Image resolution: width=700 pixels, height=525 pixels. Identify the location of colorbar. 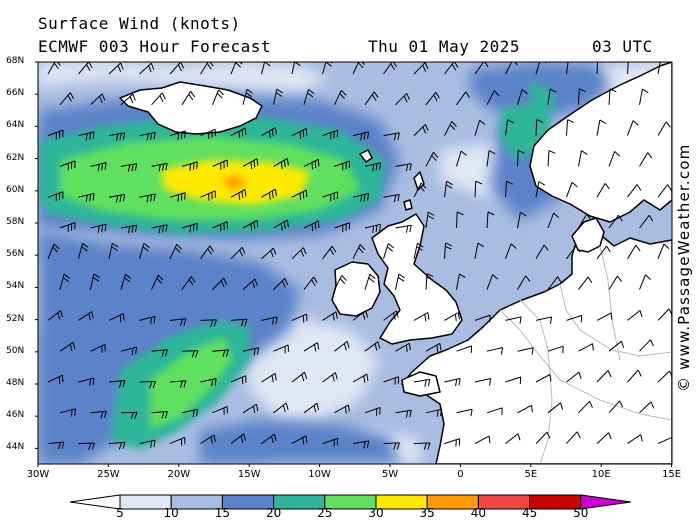
(350, 502).